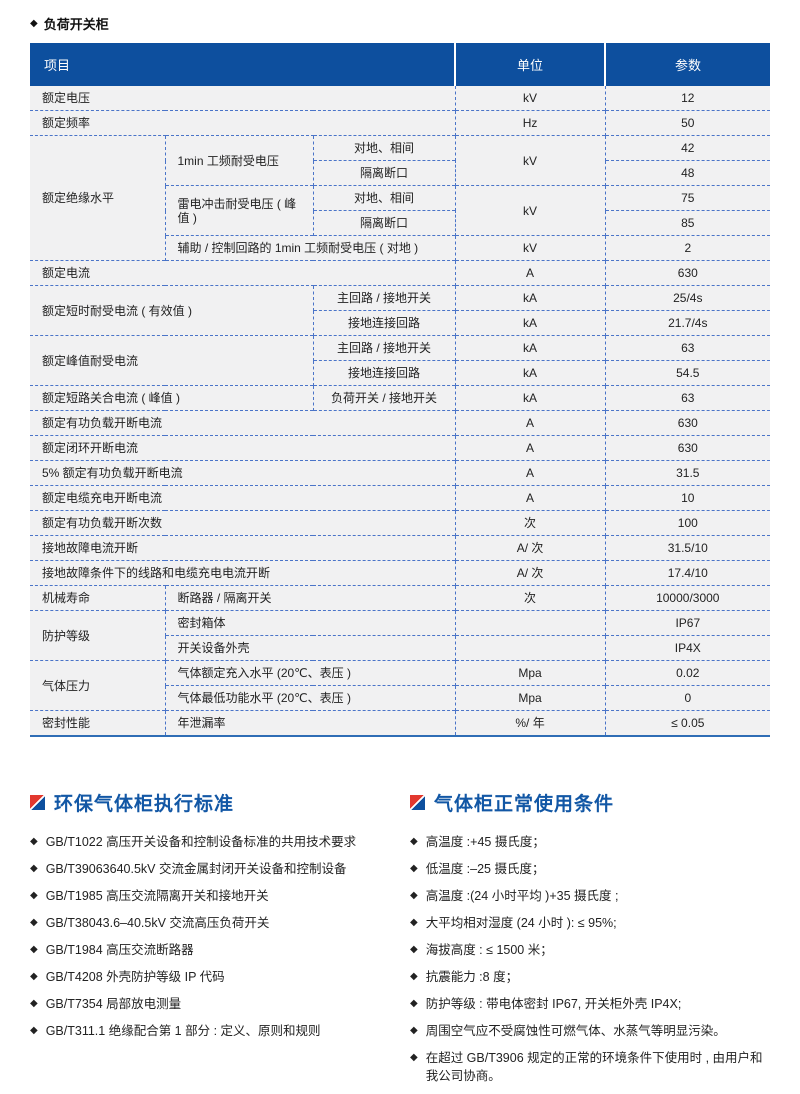 Image resolution: width=800 pixels, height=1094 pixels. What do you see at coordinates (687, 373) in the screenshot?
I see `spec-value-cell: 54.5` at bounding box center [687, 373].